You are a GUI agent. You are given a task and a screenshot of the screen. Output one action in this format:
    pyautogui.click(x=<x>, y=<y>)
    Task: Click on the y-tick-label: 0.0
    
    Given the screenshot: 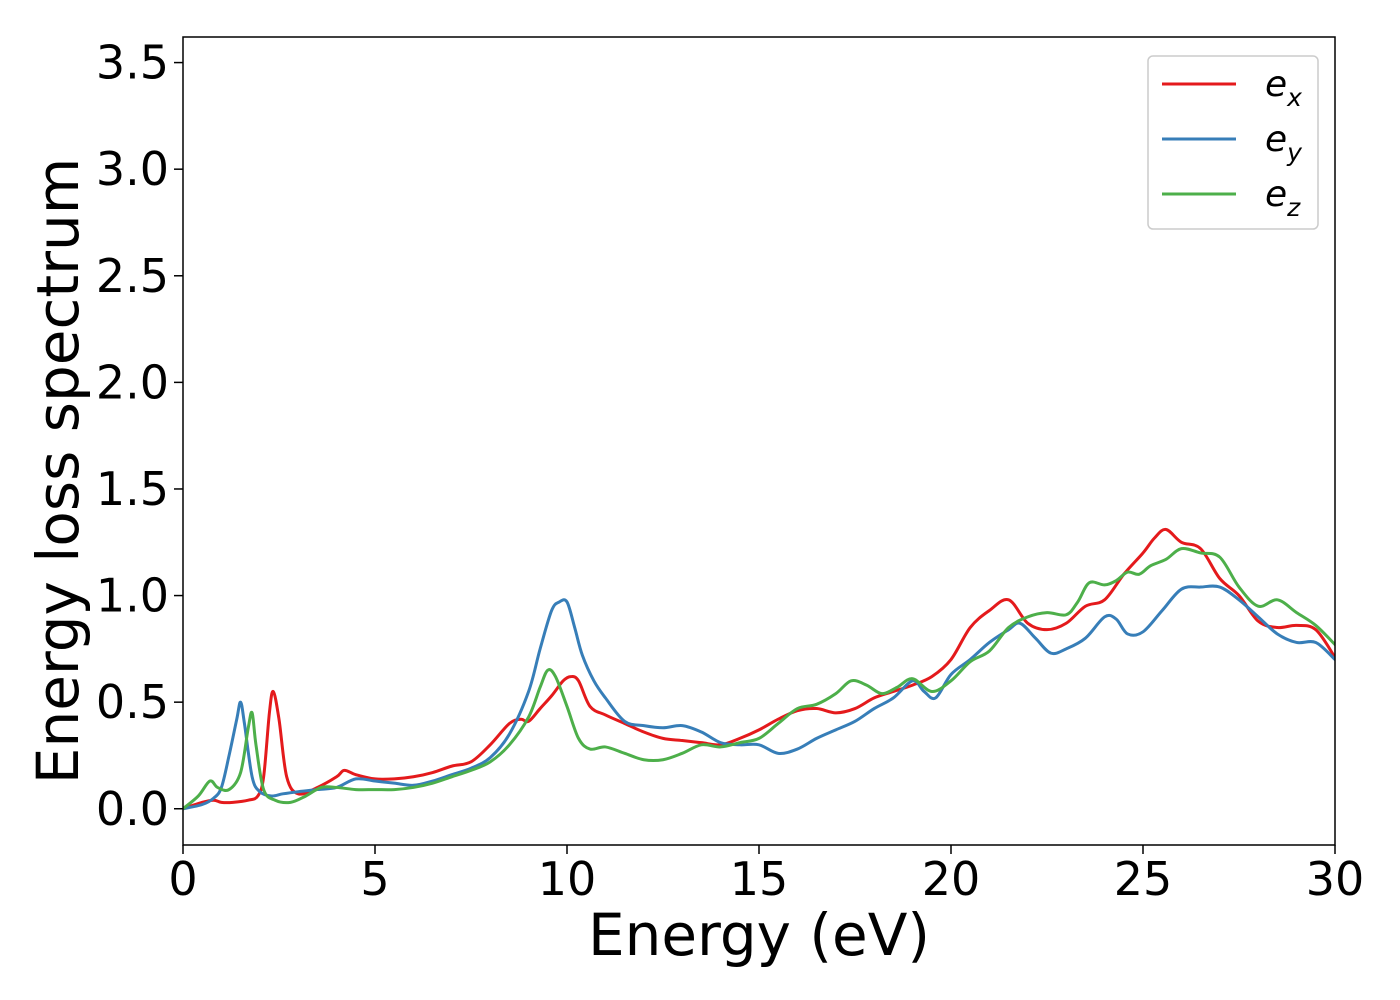 What is the action you would take?
    pyautogui.click(x=132, y=809)
    